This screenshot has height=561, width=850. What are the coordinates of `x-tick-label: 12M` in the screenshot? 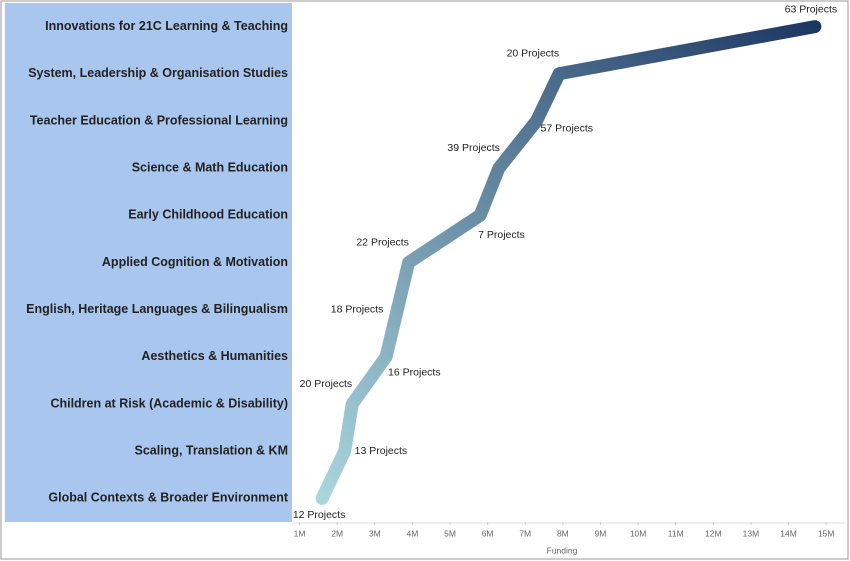 It's located at (713, 533).